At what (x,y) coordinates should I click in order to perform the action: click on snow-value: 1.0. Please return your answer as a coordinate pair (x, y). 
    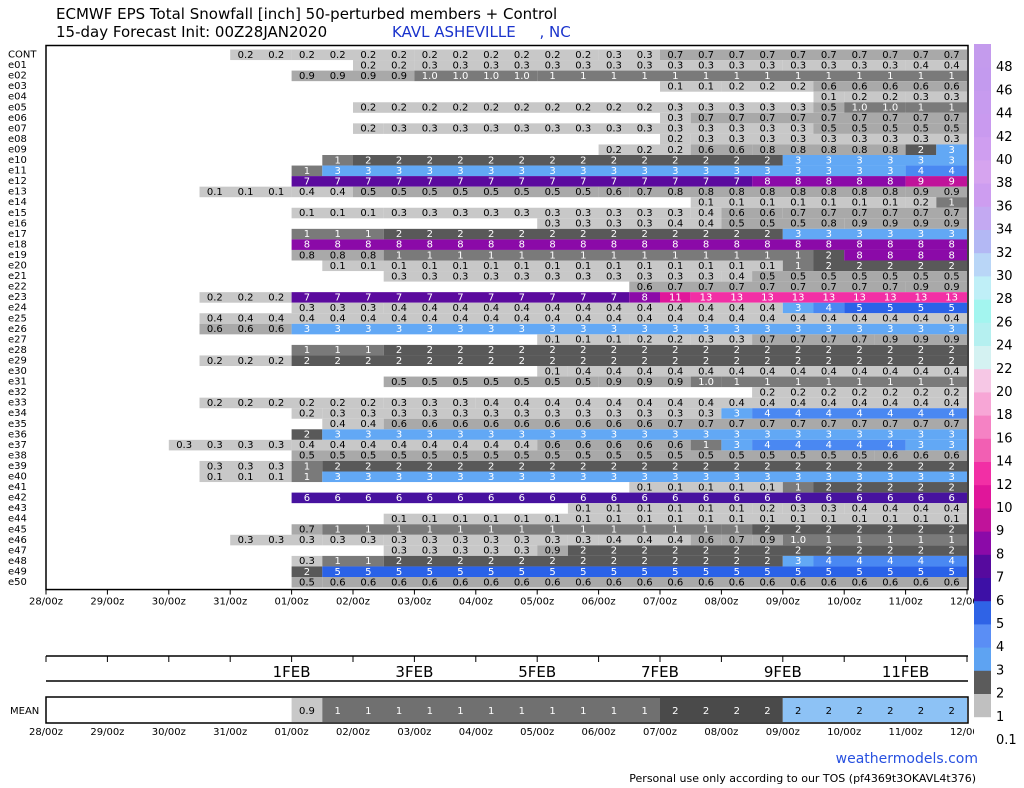
    Looking at the image, I should click on (860, 108).